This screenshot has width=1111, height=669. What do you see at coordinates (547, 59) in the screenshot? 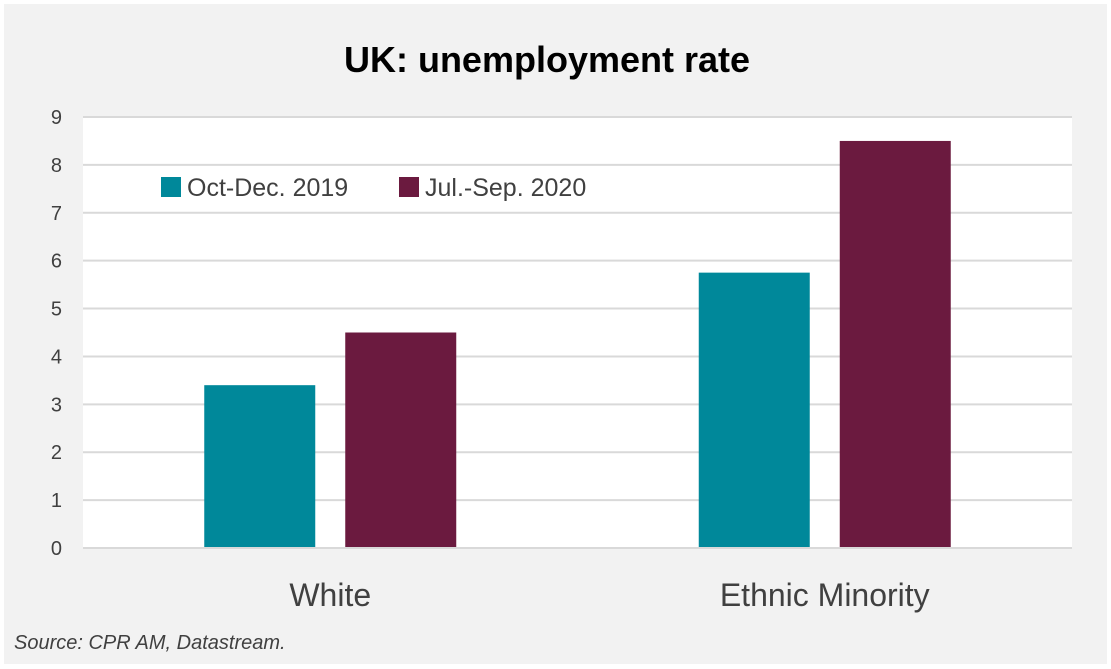
I see `chart-title: UK: unemployment rate` at bounding box center [547, 59].